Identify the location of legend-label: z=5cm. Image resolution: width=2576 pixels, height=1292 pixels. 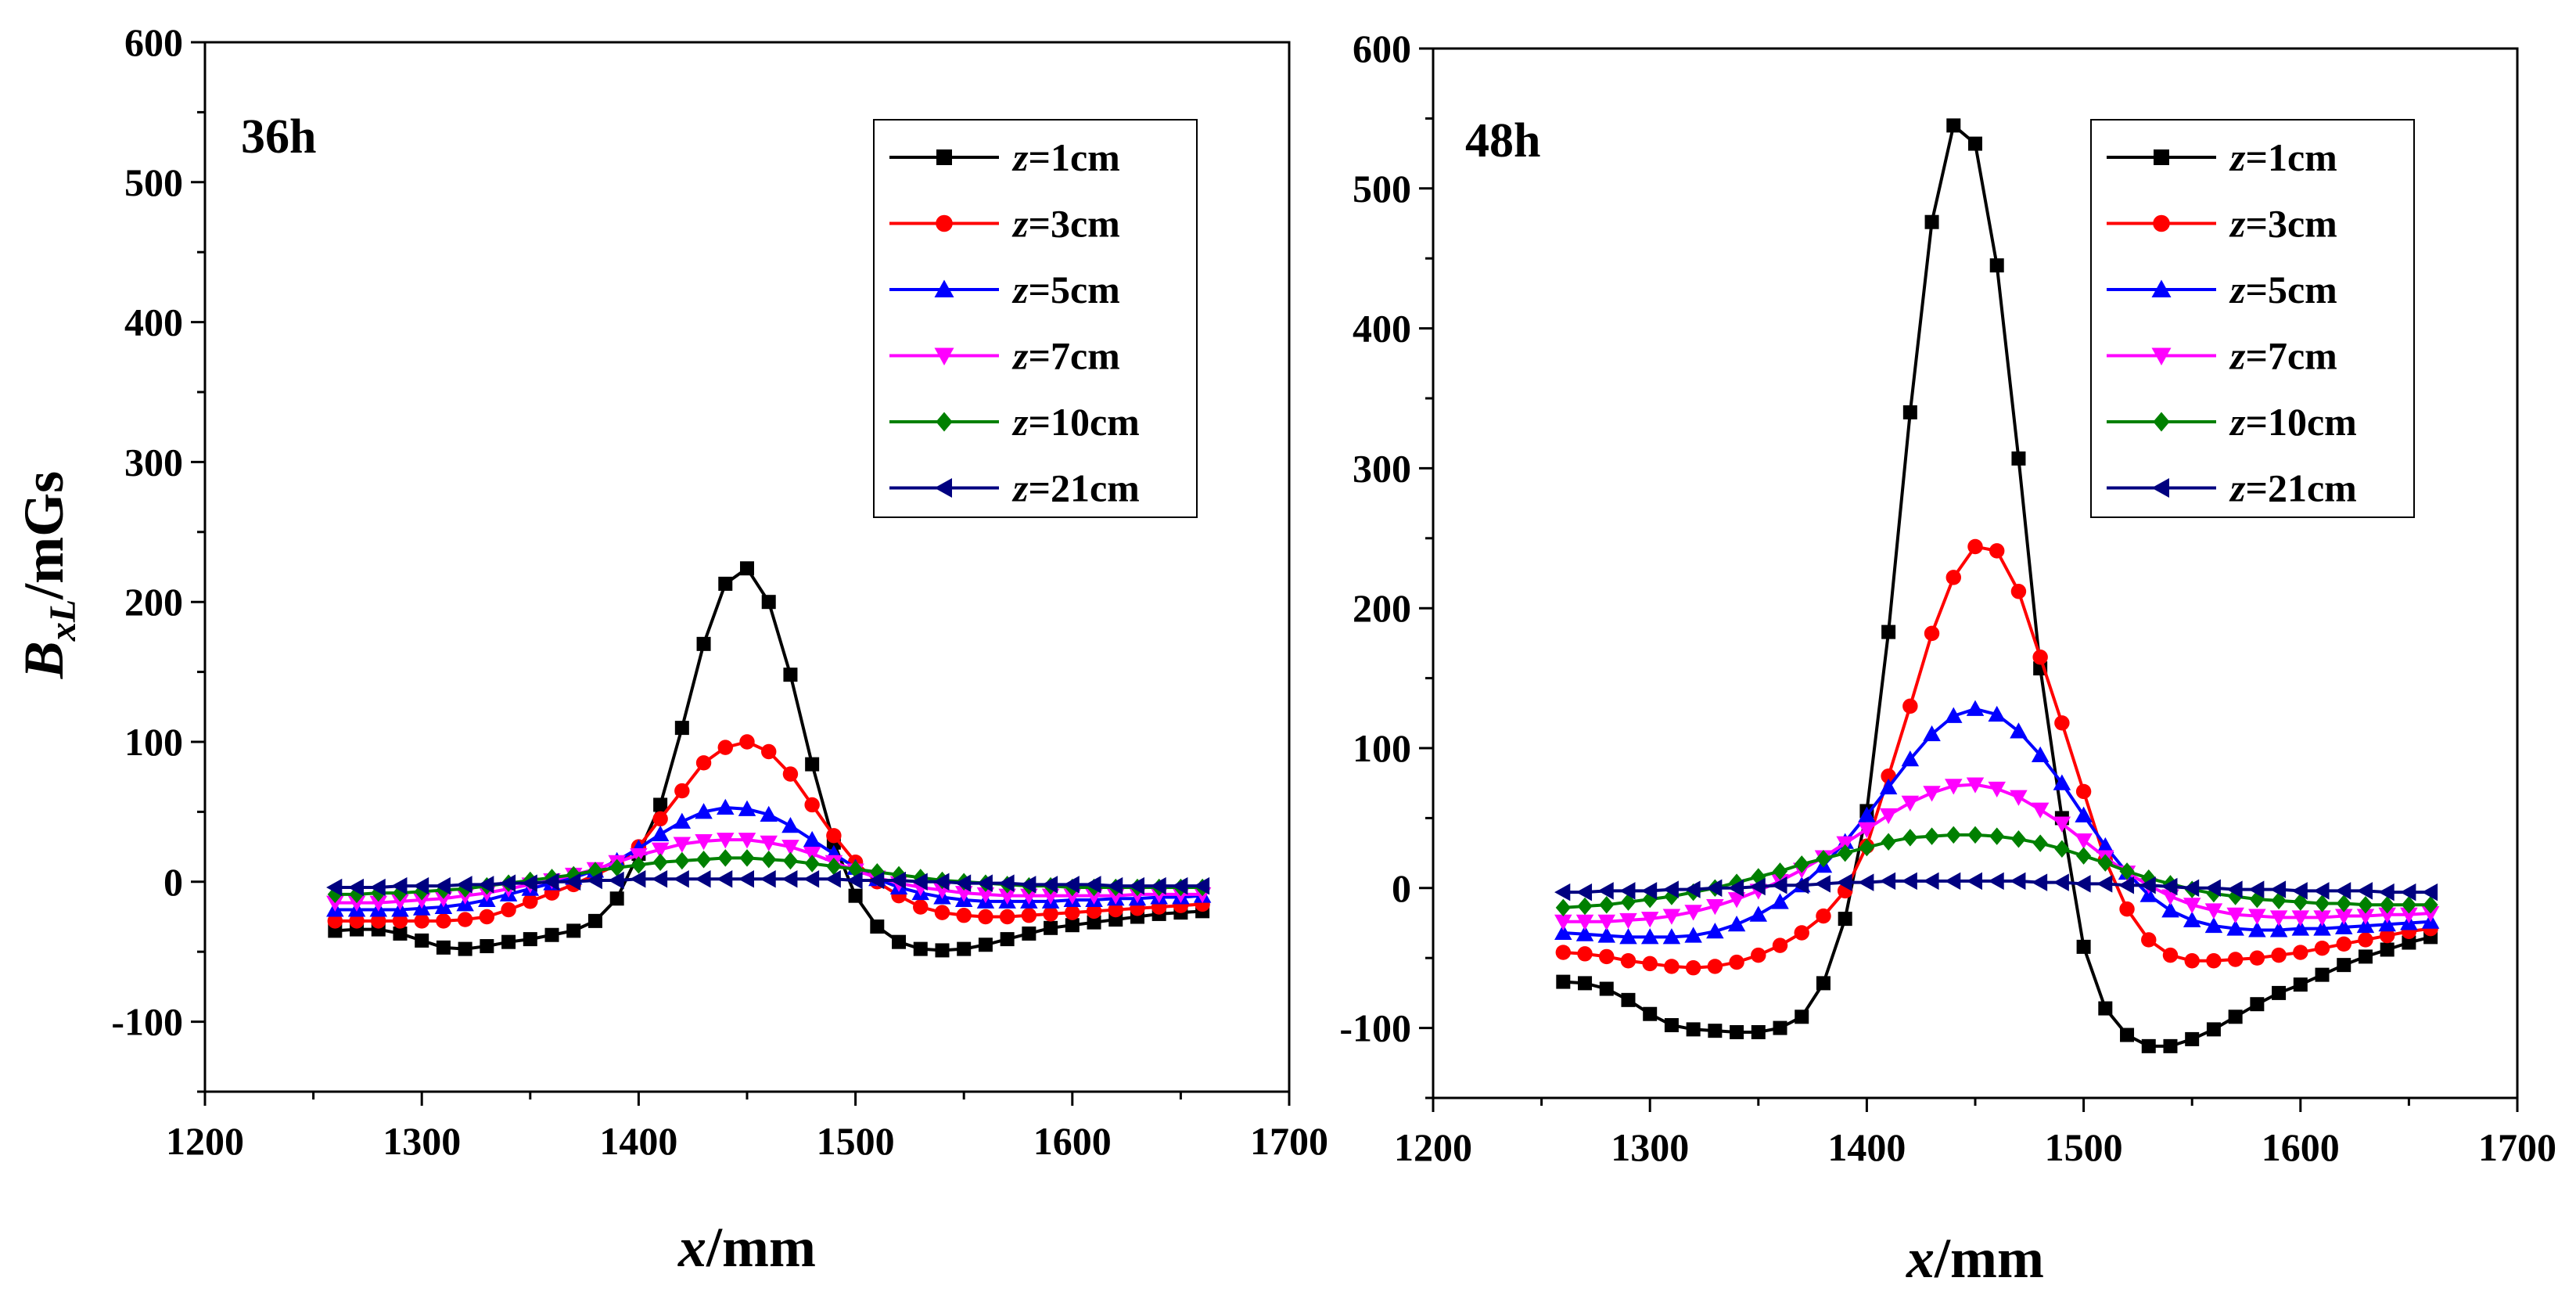
(1065, 289).